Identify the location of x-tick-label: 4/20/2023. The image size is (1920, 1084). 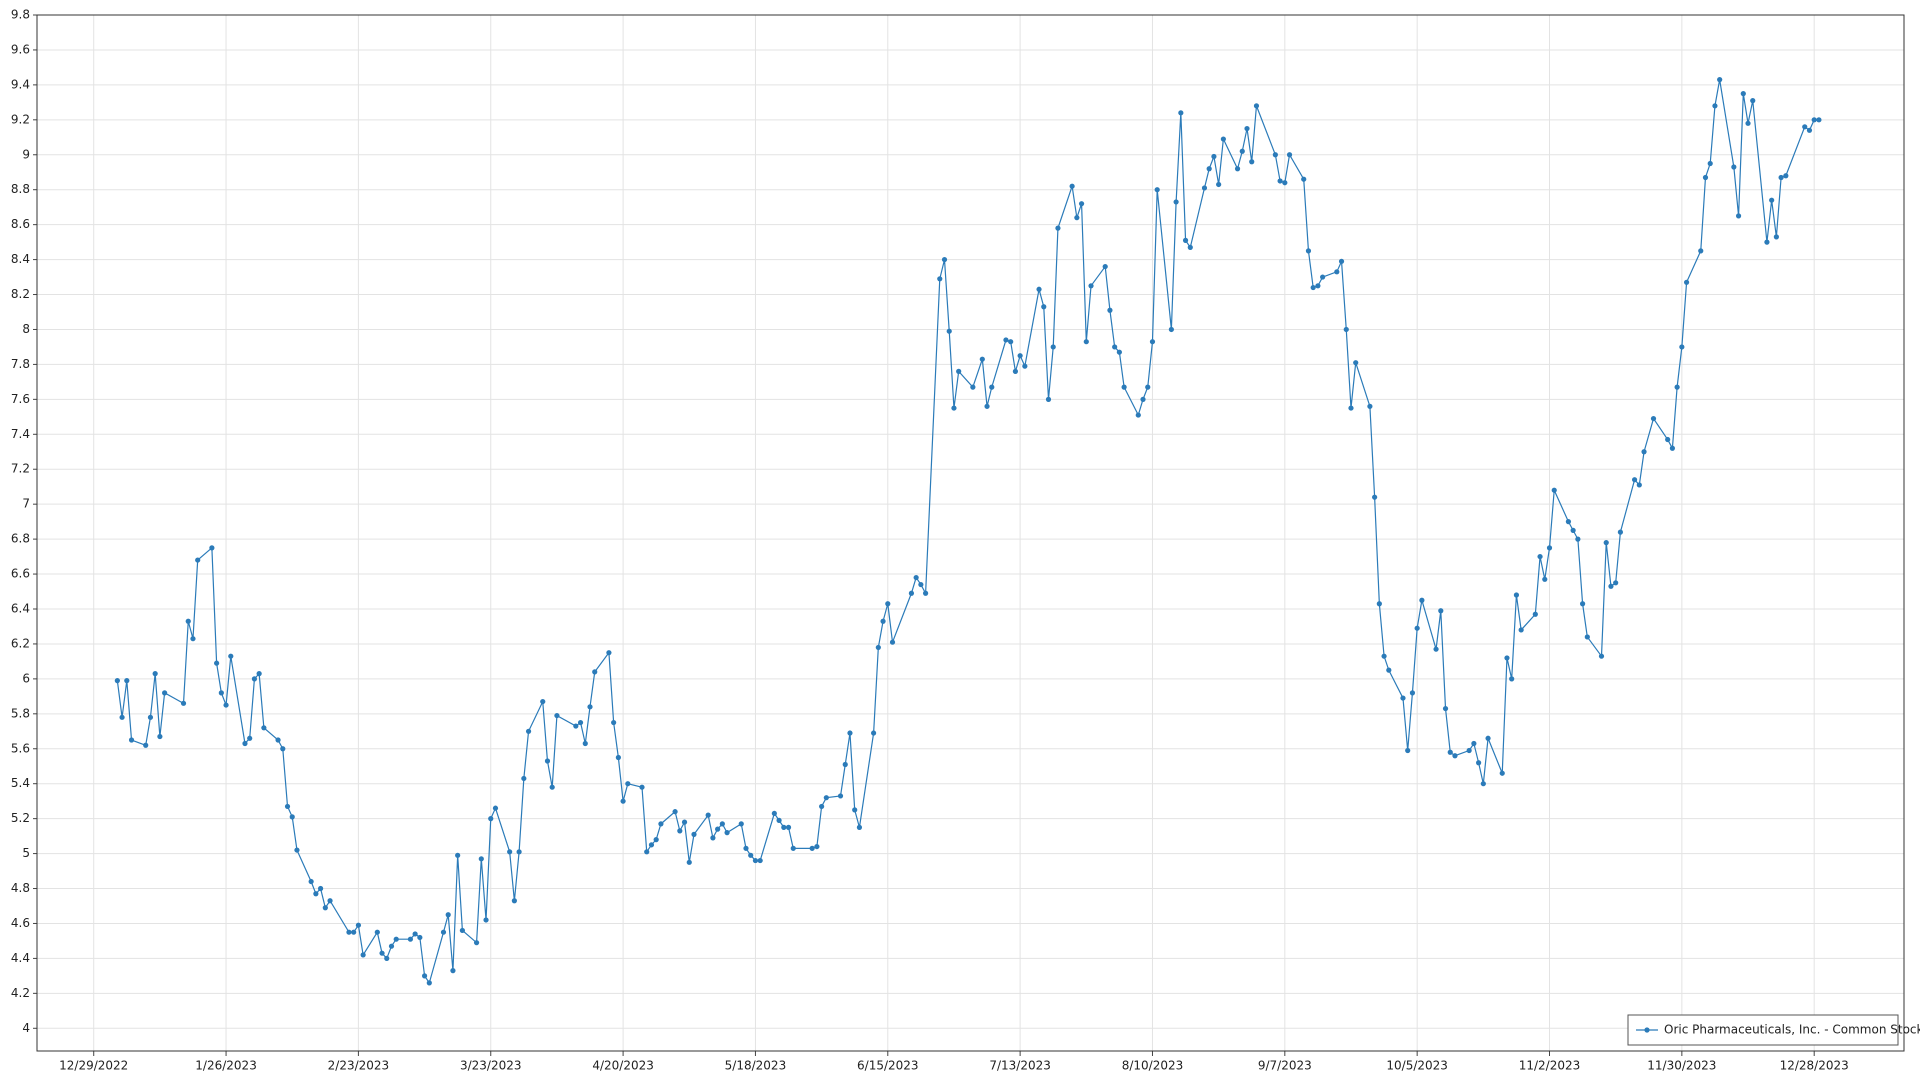
(623, 1066).